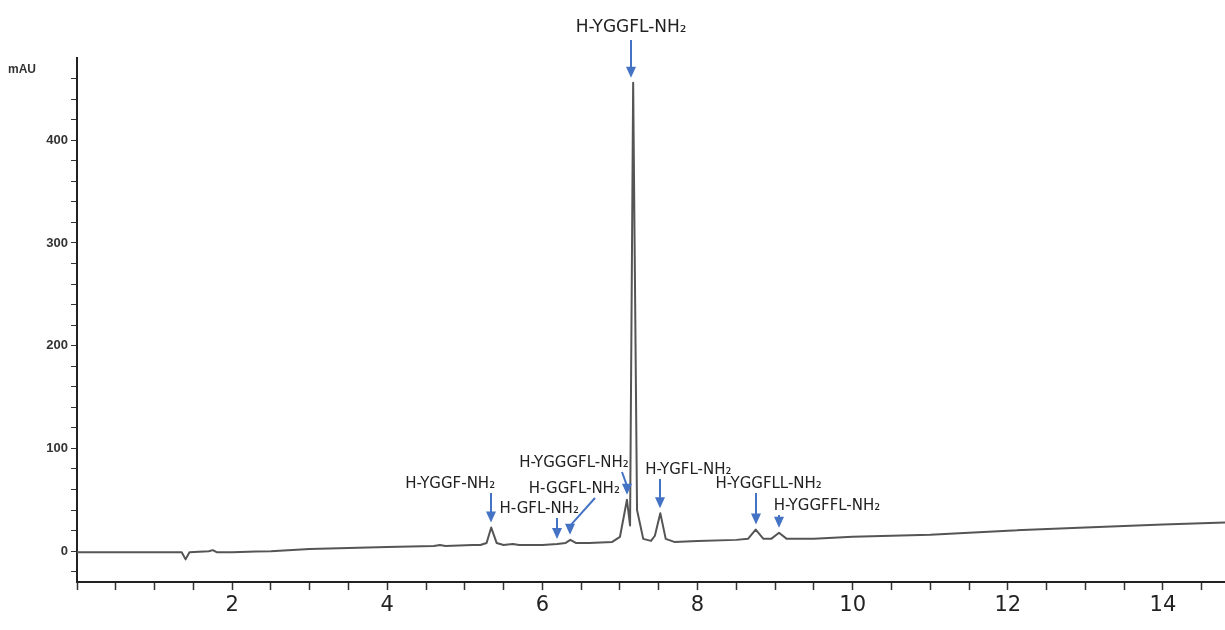 The image size is (1225, 630). What do you see at coordinates (57, 345) in the screenshot?
I see `y-tick-label: 200` at bounding box center [57, 345].